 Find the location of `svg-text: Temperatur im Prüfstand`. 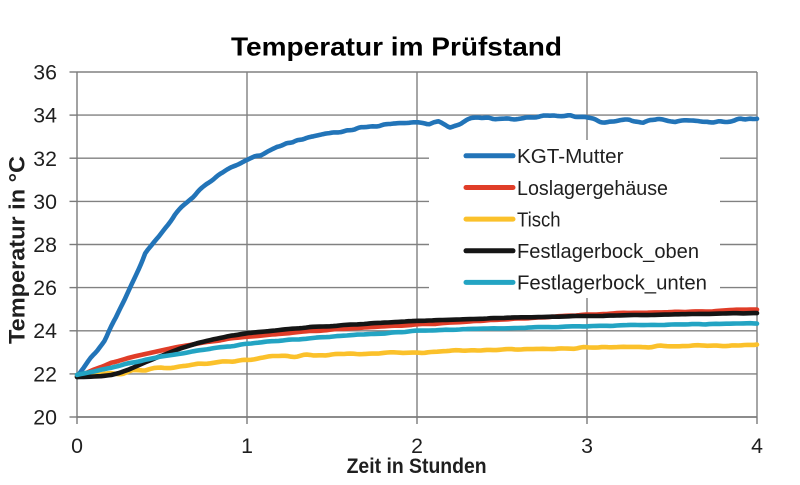

svg-text: Temperatur im Prüfstand is located at coordinates (396, 47).